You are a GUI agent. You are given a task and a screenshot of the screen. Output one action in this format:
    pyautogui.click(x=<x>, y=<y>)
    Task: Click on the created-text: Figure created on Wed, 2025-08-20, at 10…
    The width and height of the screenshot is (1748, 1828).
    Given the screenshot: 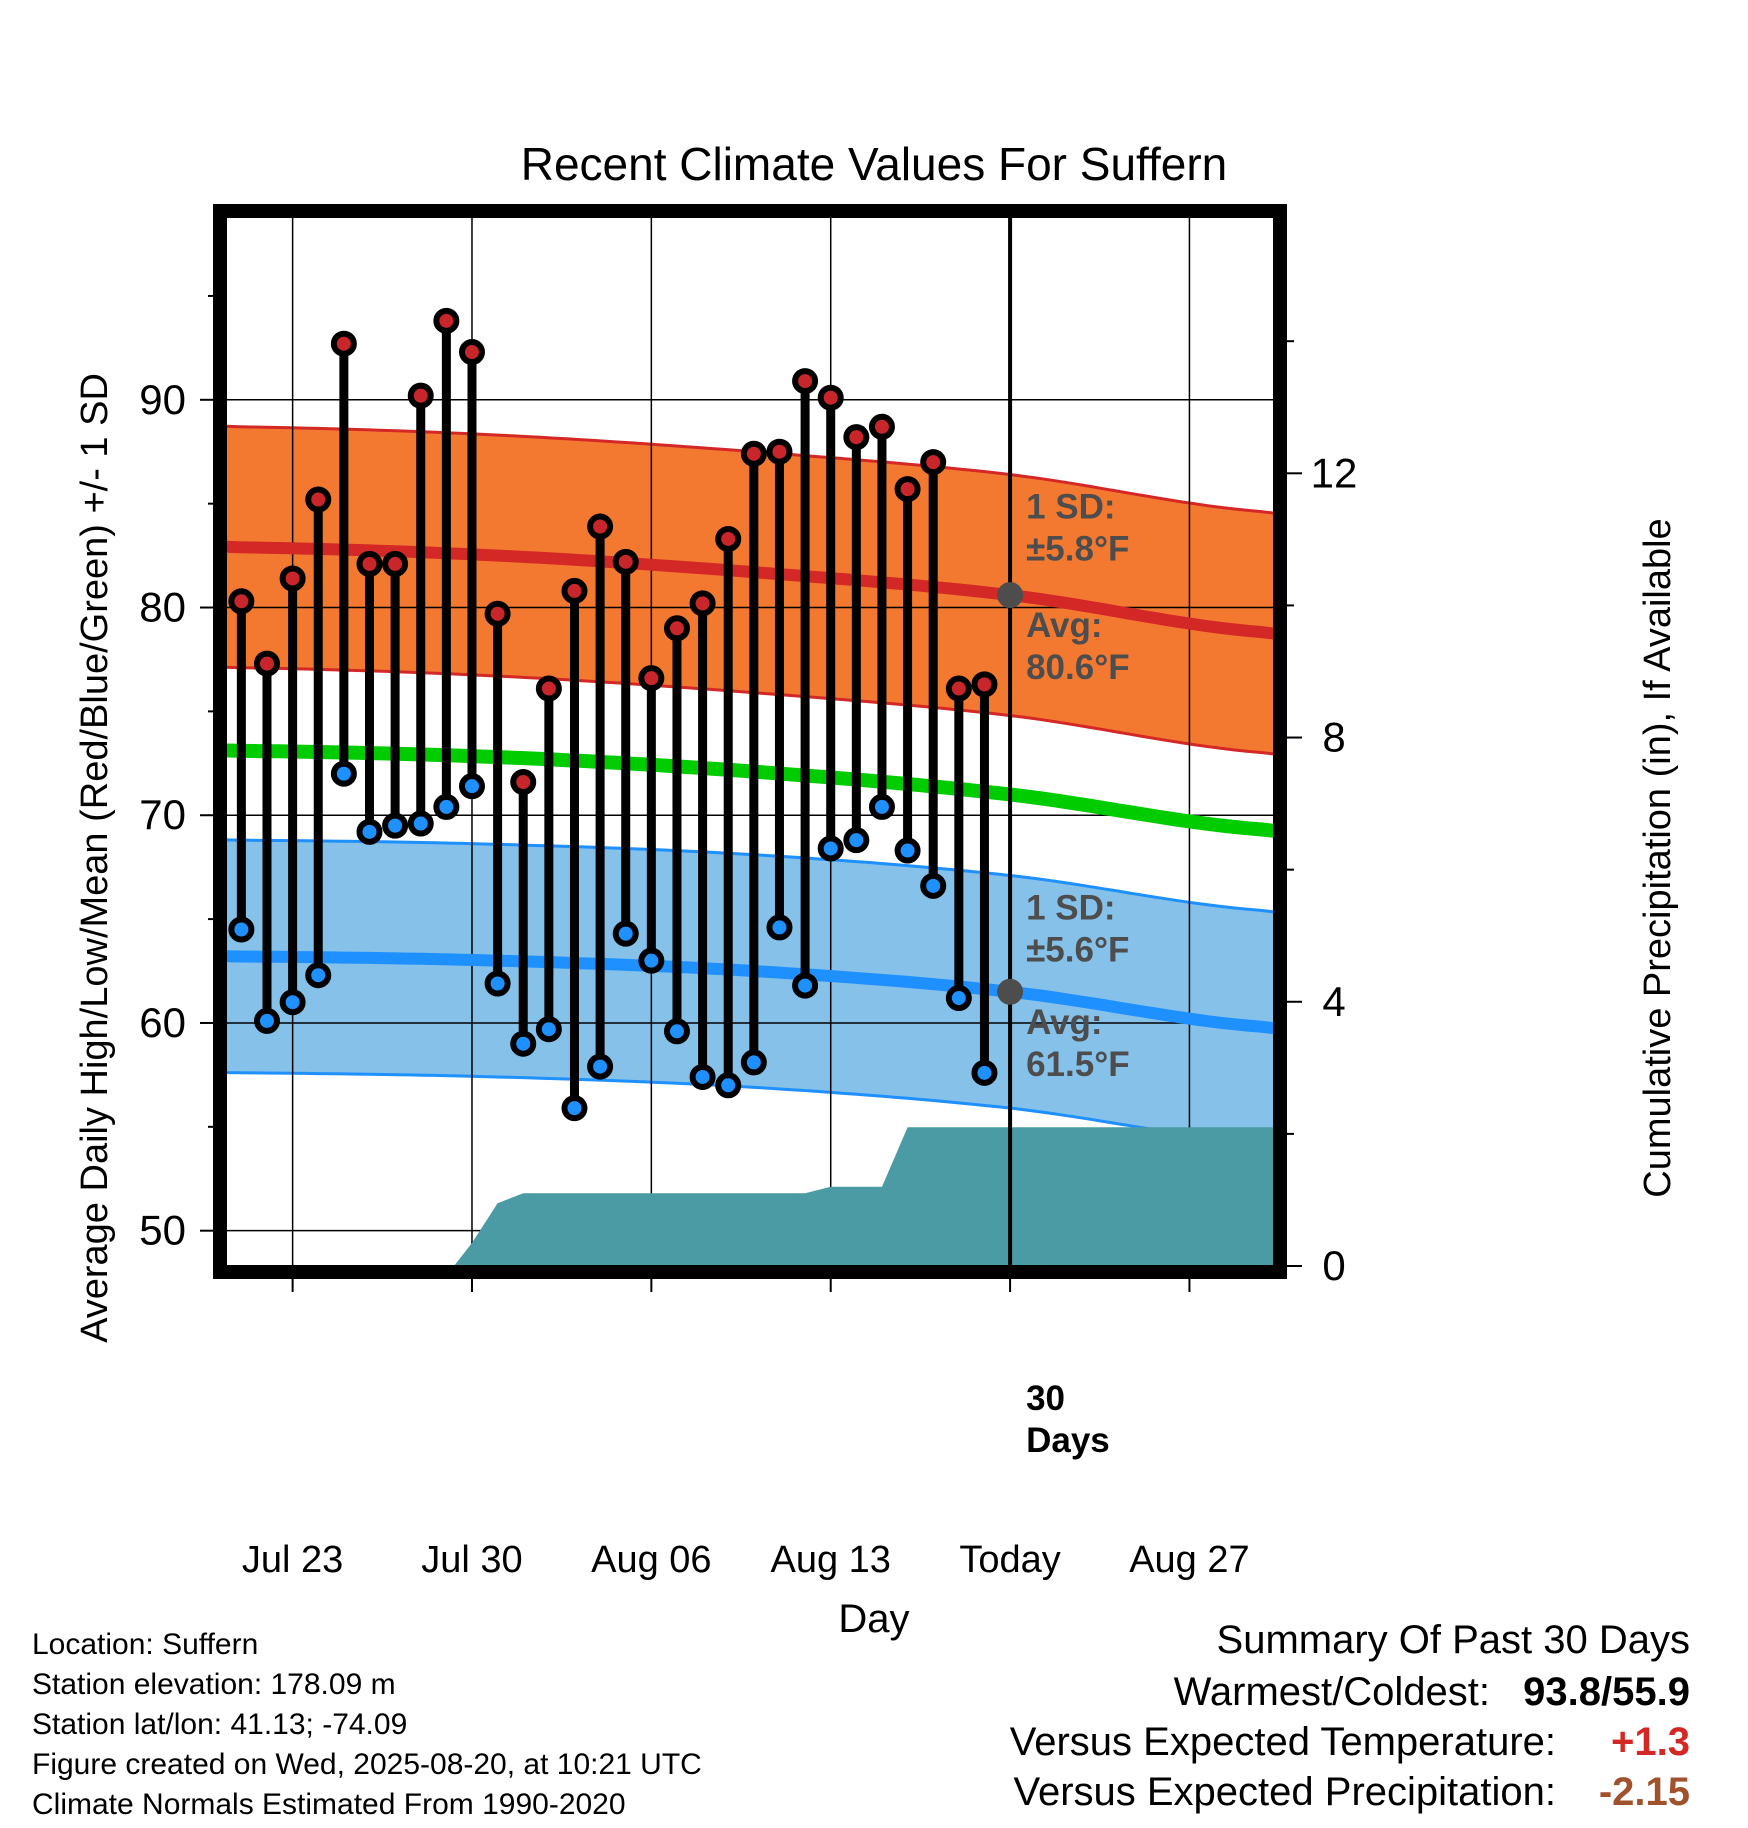 What is the action you would take?
    pyautogui.click(x=367, y=1764)
    